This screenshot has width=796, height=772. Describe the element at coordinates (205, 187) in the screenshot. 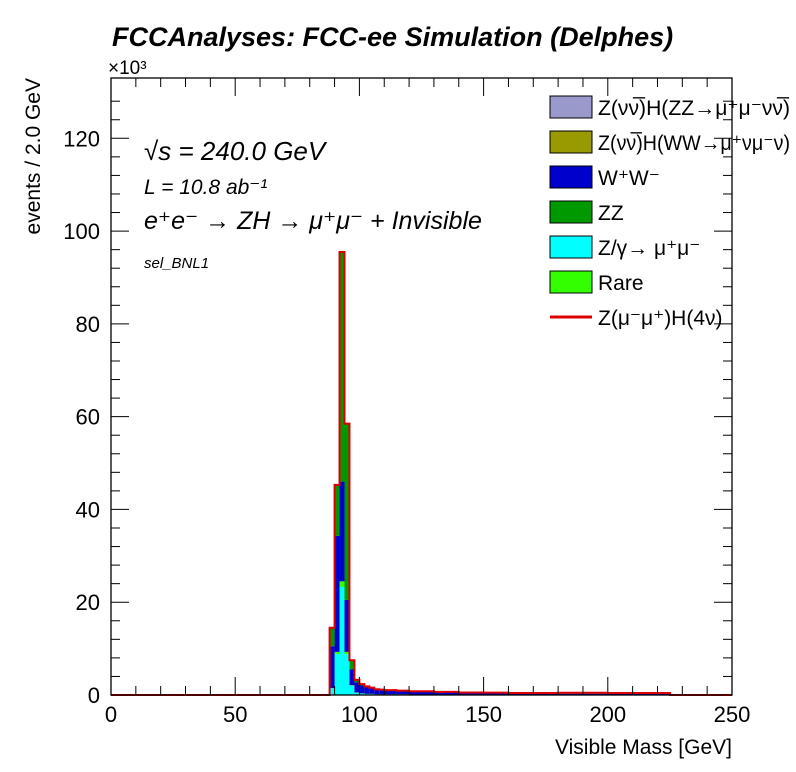

I see `annotation-luminosity: L = 10.8 ab⁻¹` at that location.